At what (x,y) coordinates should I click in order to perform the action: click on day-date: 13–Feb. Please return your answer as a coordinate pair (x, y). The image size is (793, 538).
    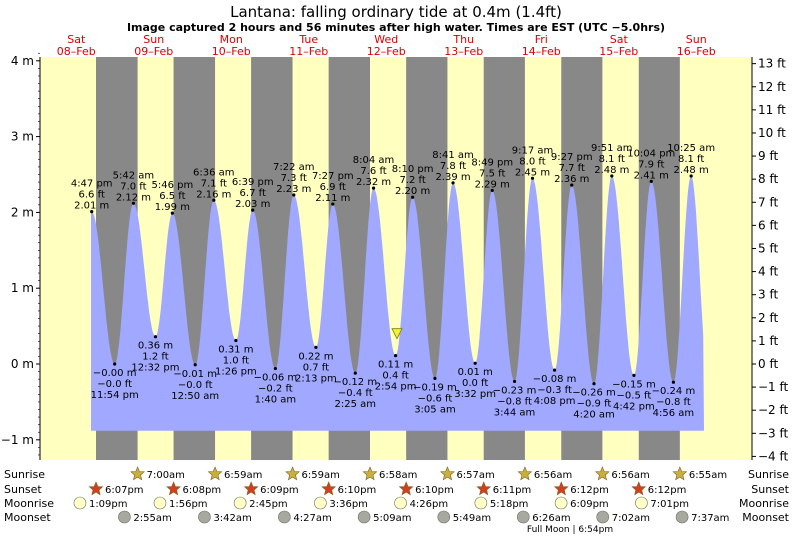
    Looking at the image, I should click on (463, 51).